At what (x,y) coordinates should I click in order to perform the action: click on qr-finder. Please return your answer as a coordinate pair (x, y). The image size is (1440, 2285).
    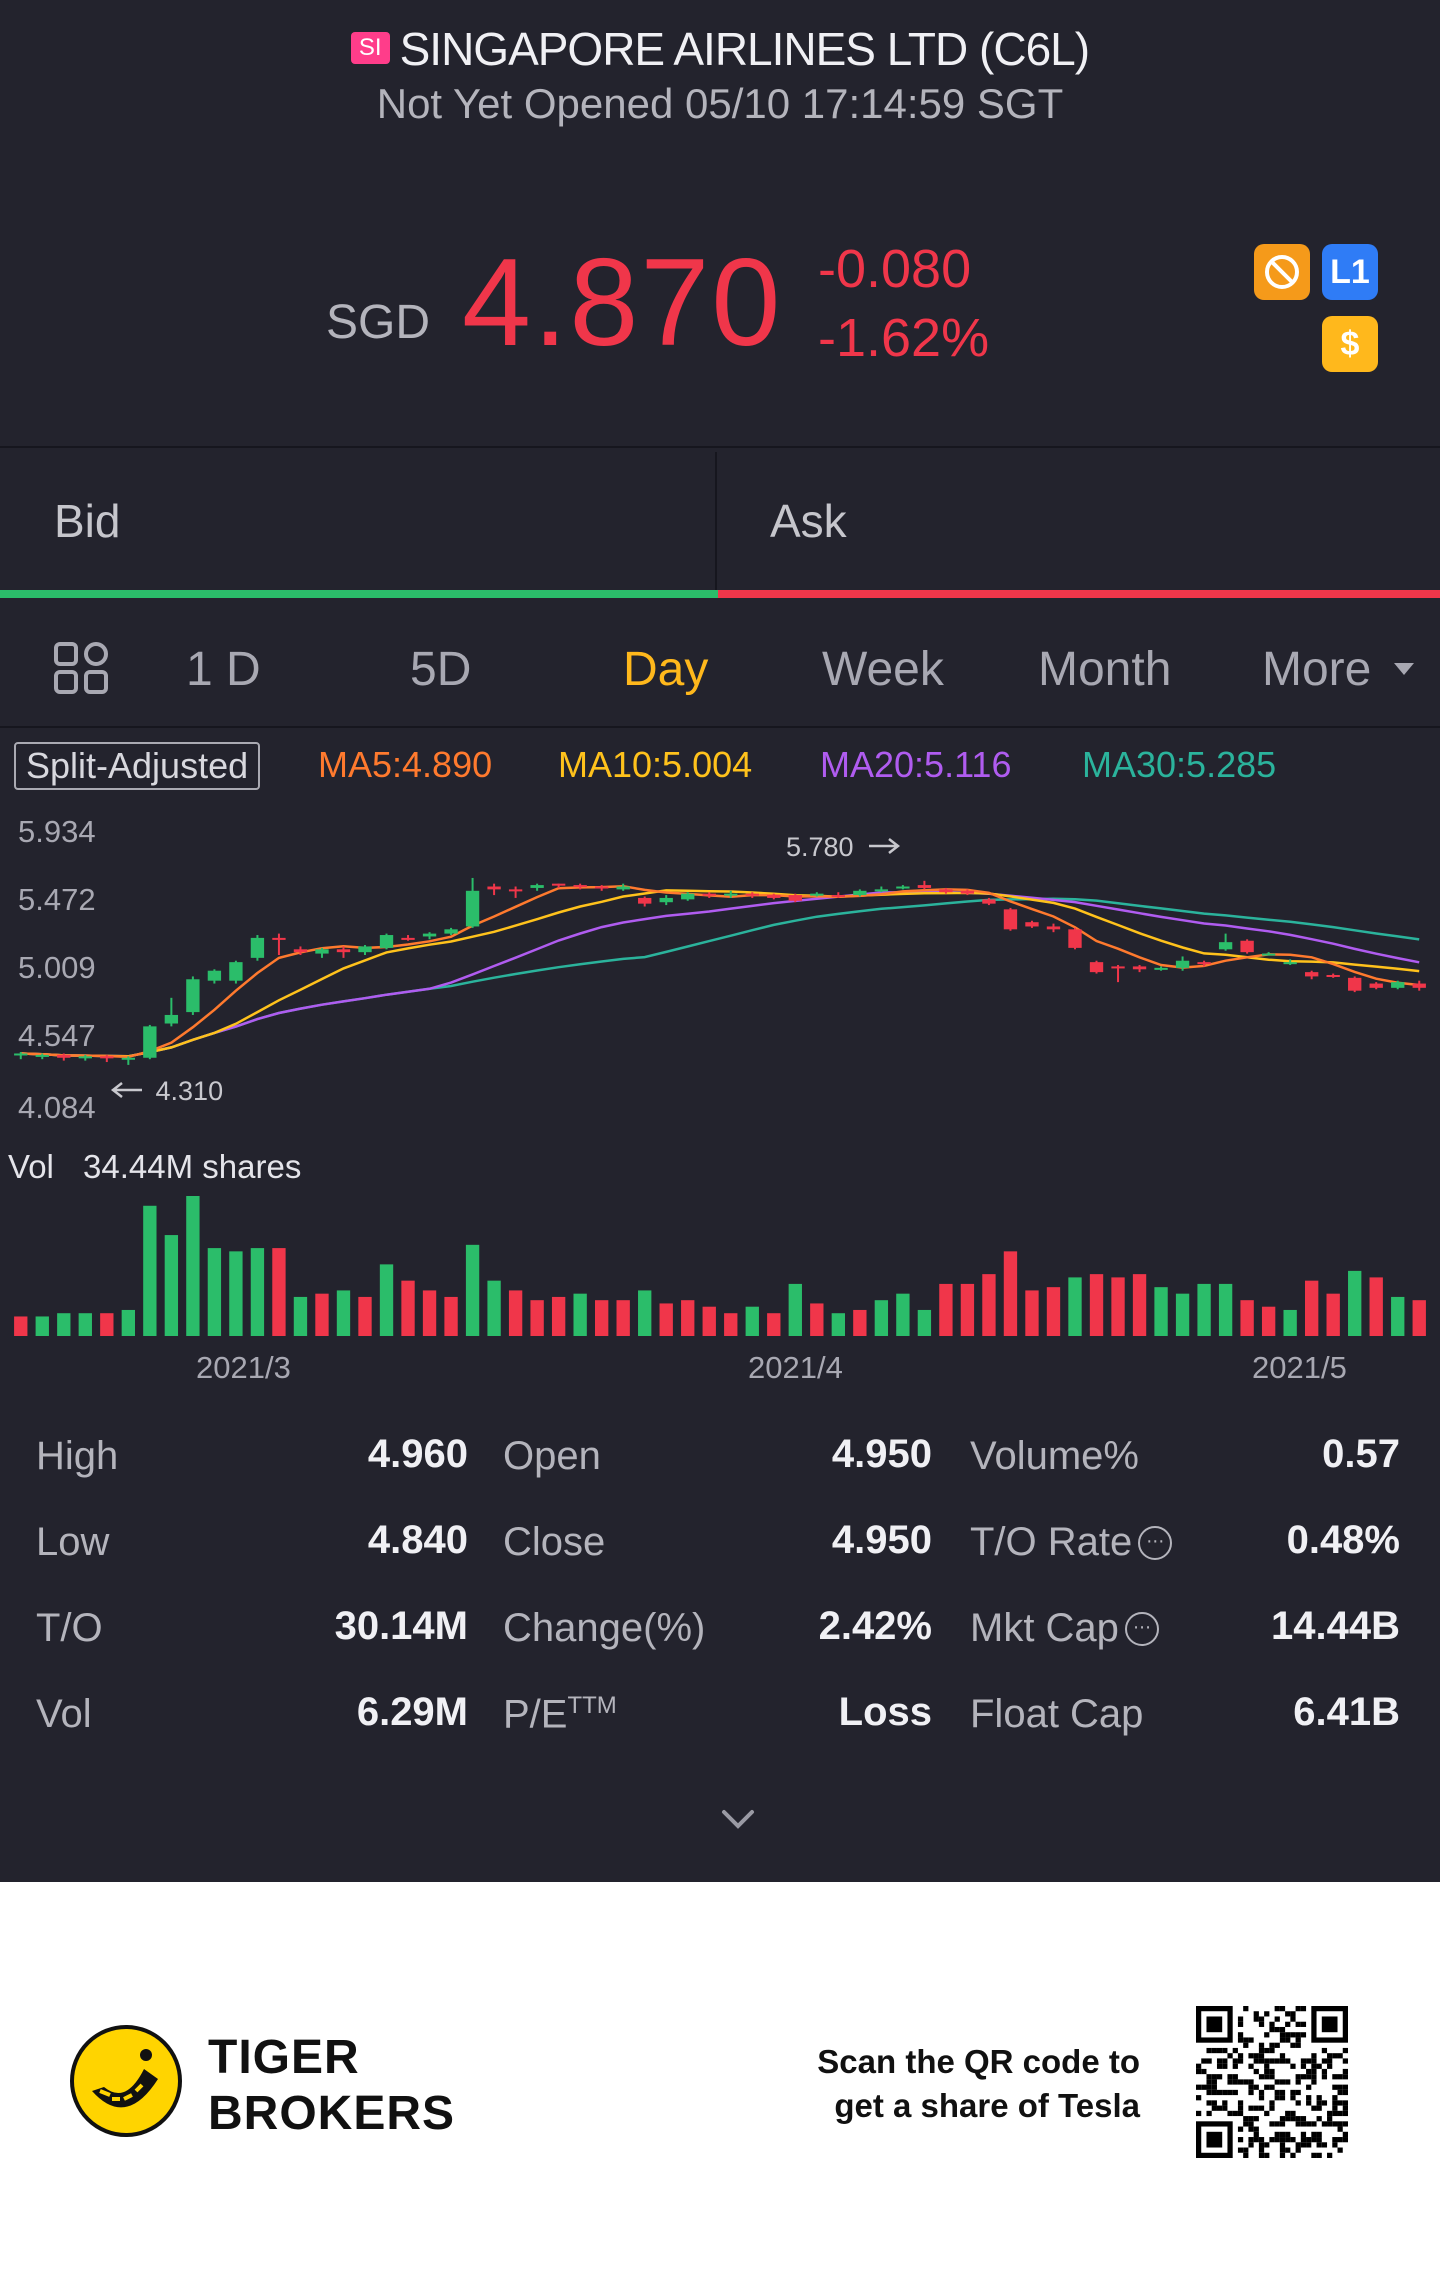
    Looking at the image, I should click on (1214, 2139).